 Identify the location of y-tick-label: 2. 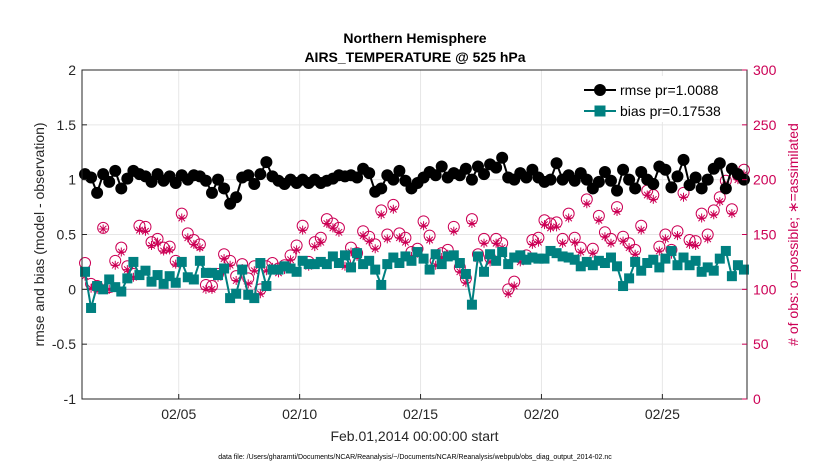
(72, 70).